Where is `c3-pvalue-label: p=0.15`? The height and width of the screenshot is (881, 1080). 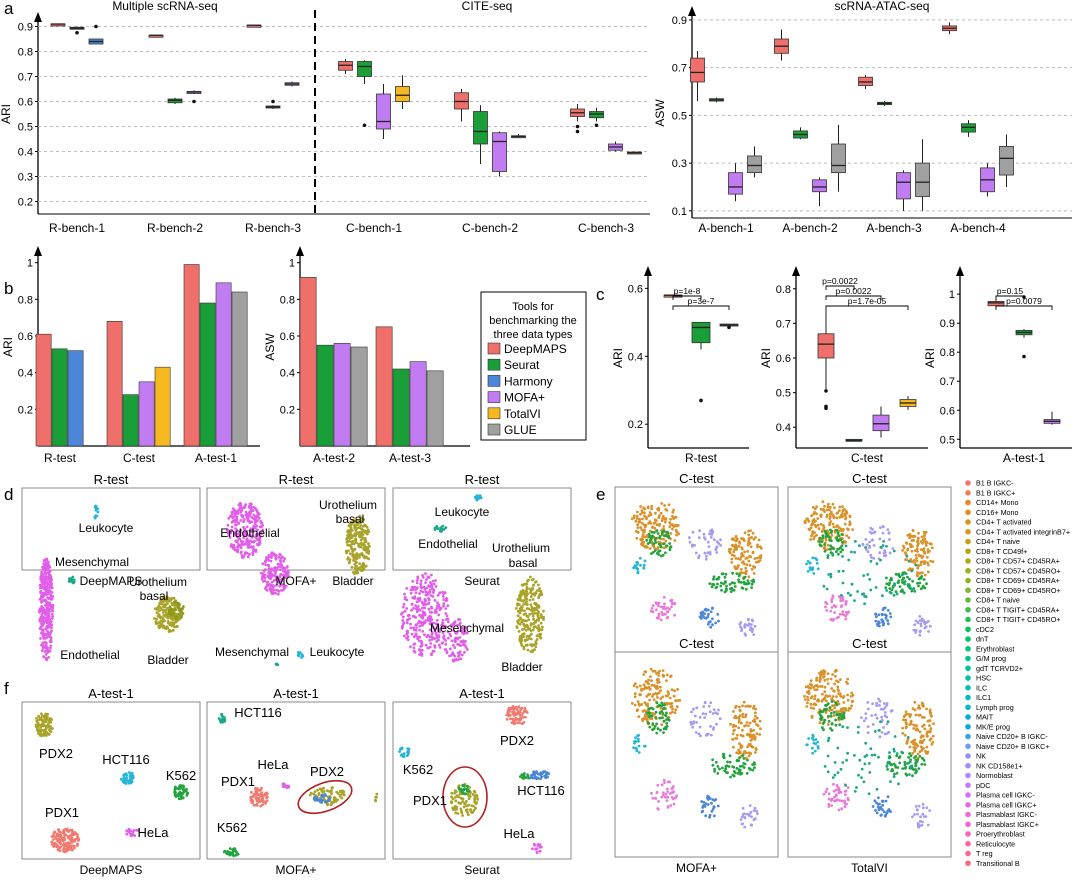
c3-pvalue-label: p=0.15 is located at coordinates (1010, 291).